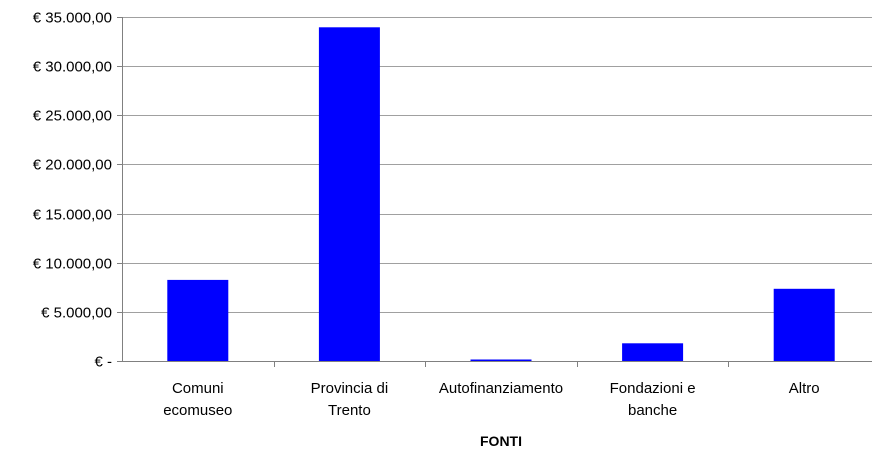 The height and width of the screenshot is (453, 872). What do you see at coordinates (72, 67) in the screenshot?
I see `y-tick-label: € 30.000,00` at bounding box center [72, 67].